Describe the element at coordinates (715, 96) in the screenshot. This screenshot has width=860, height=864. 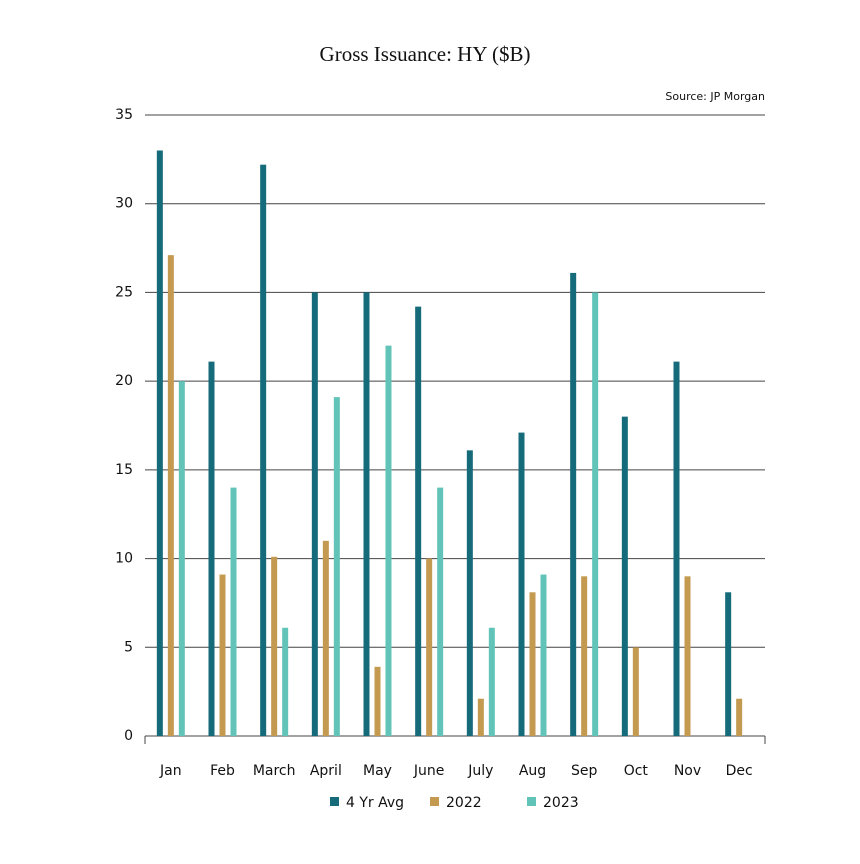
I see `source-note: Source: JP Morgan` at that location.